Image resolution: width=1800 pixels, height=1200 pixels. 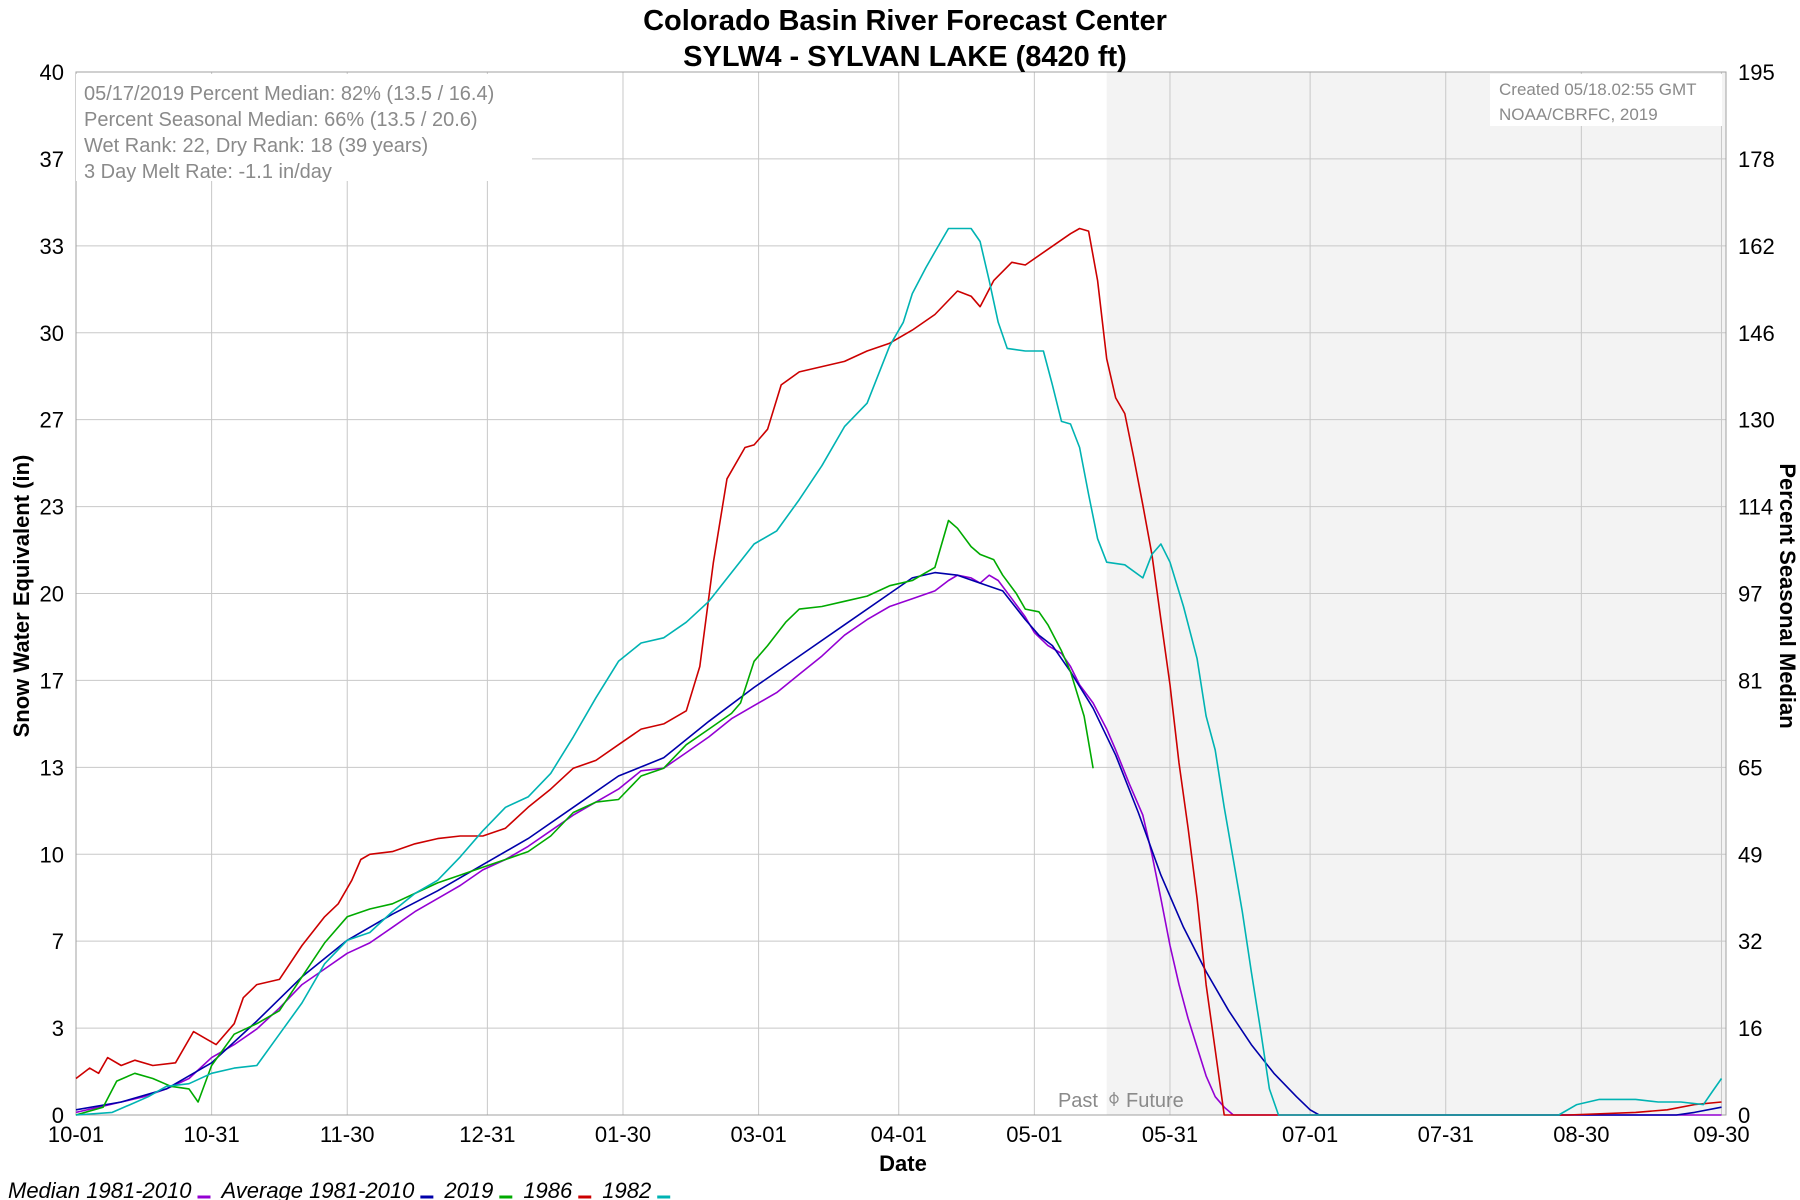 I want to click on y2-tick-label: 146, so click(x=1756, y=333).